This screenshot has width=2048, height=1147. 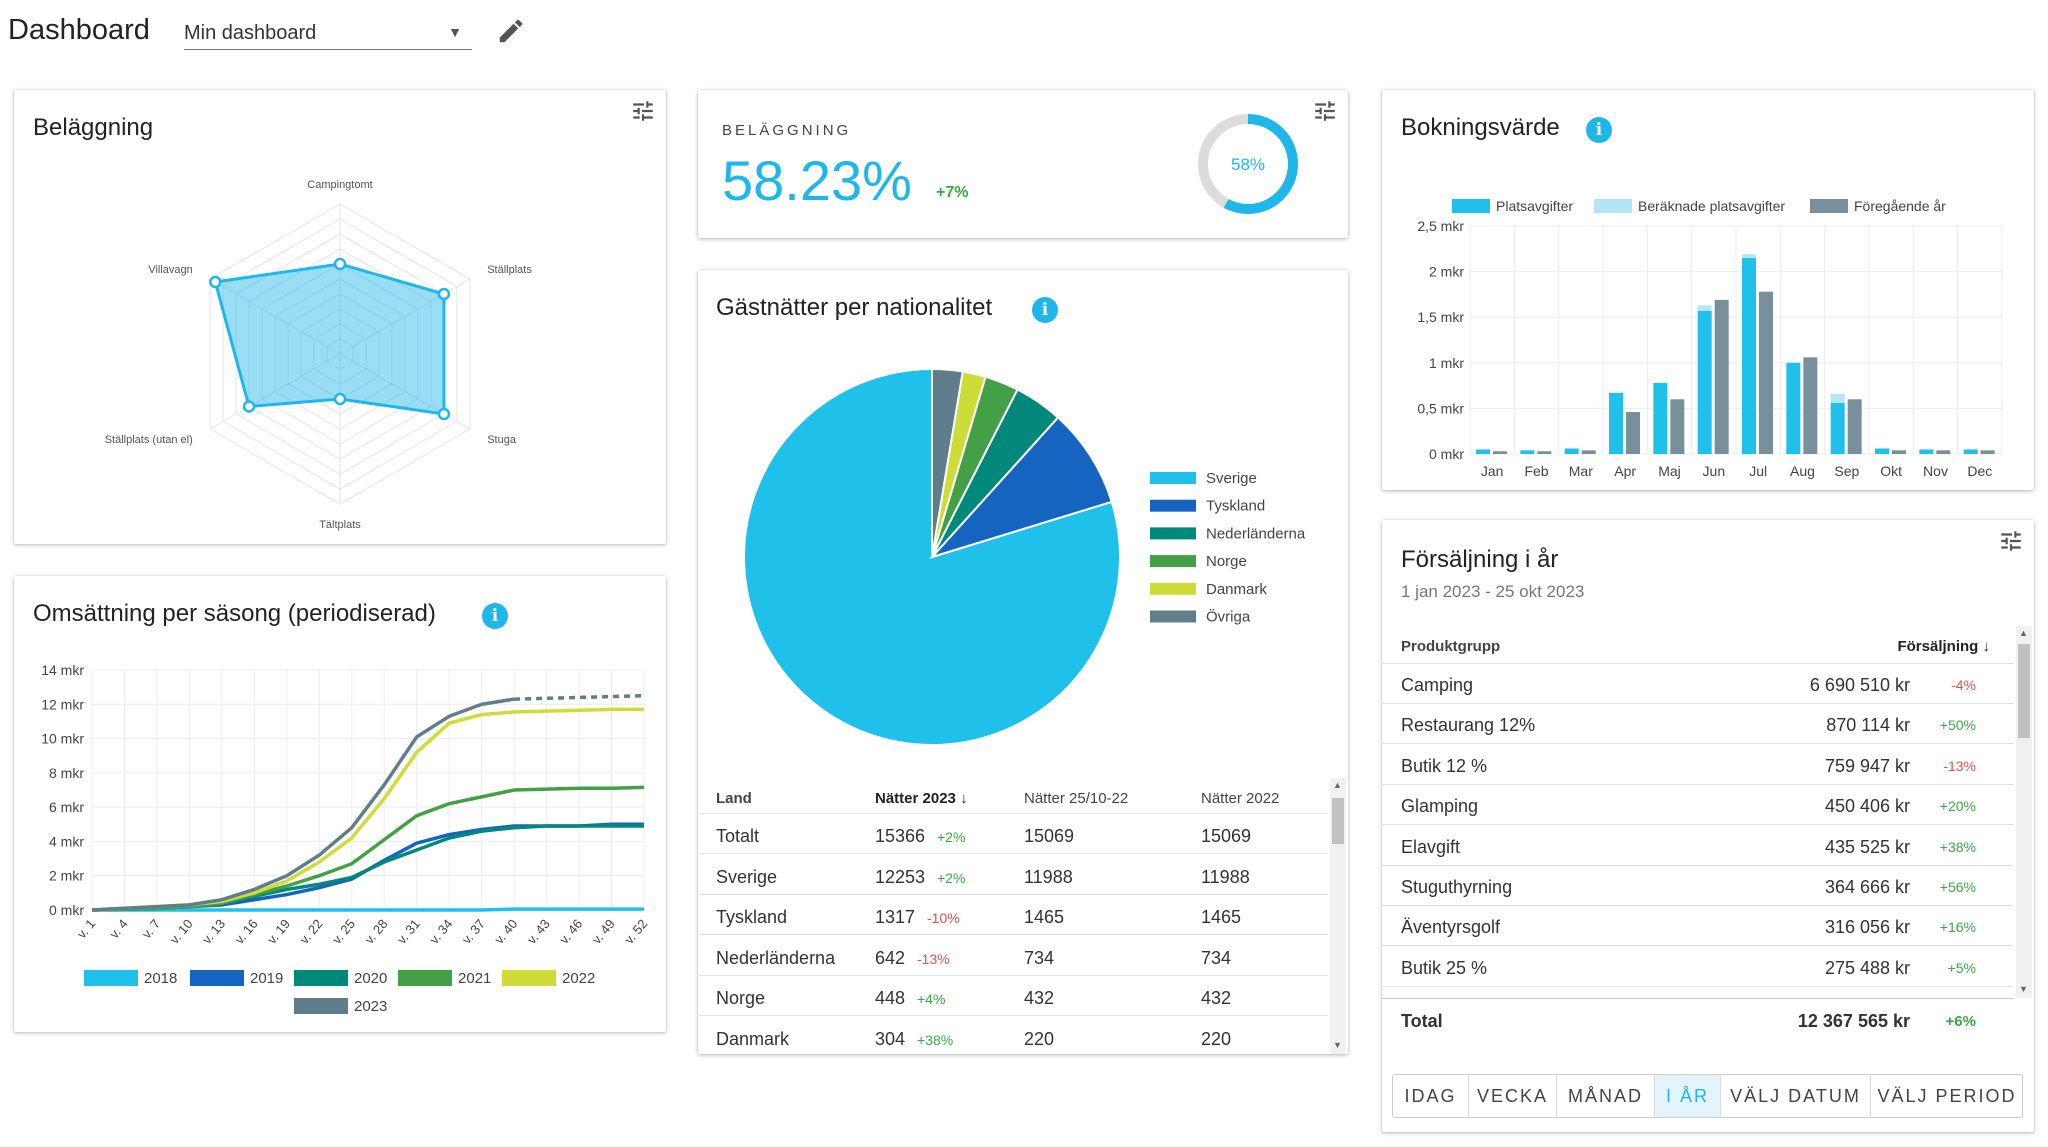 I want to click on cell-change: -10%, so click(x=943, y=918).